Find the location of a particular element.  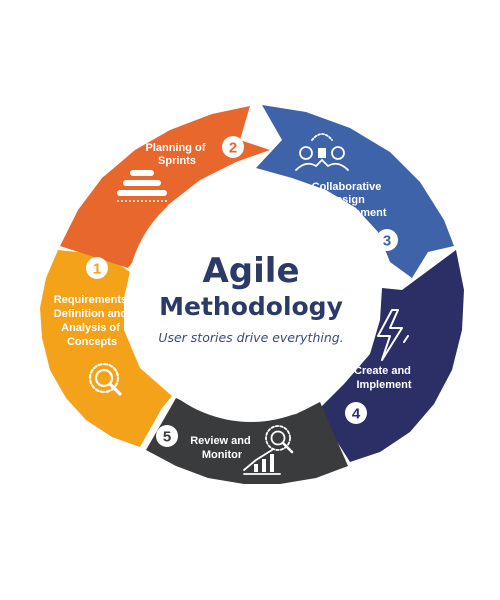

step-2-number: 2 is located at coordinates (233, 148).